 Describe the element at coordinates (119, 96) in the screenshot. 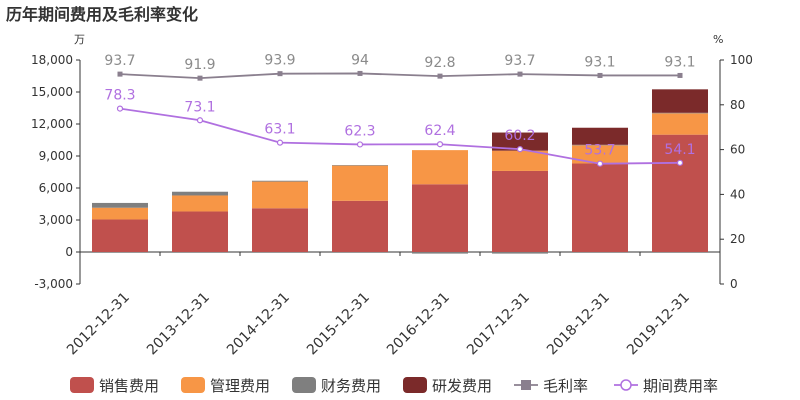

I see `data-label: 78.3` at that location.